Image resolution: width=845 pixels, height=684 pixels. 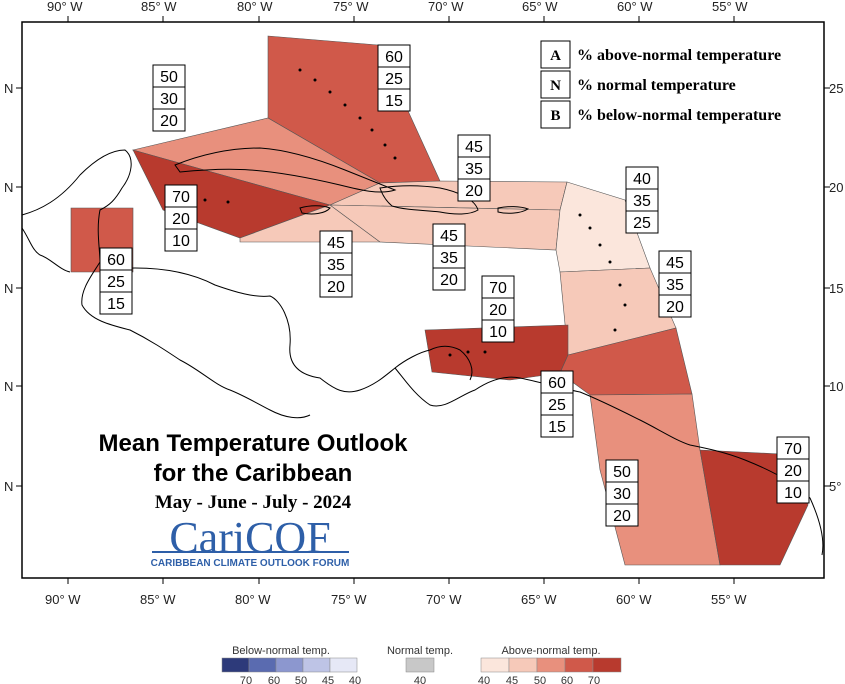 I want to click on logo-wordmark: CariCOF, so click(x=249, y=537).